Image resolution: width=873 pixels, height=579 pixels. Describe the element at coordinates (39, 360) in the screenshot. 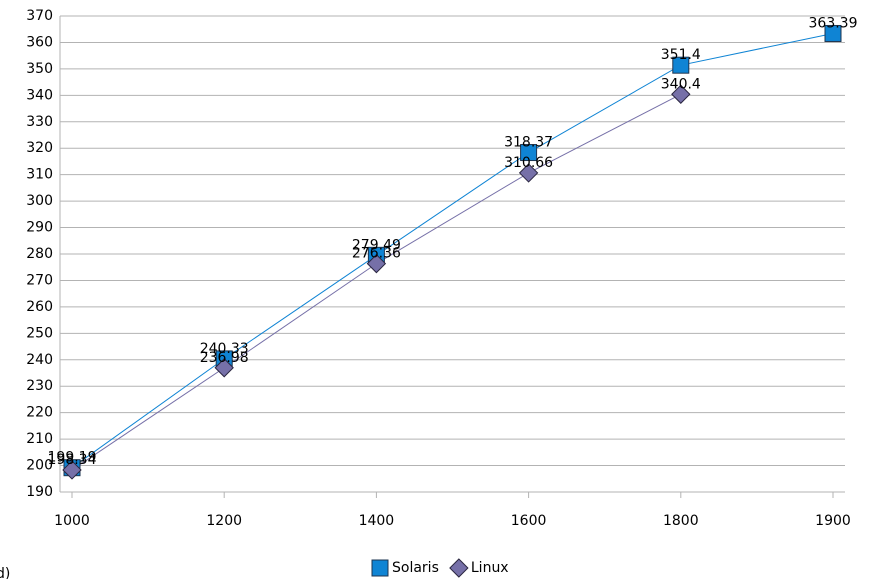

I see `y-tick-label: 240` at that location.